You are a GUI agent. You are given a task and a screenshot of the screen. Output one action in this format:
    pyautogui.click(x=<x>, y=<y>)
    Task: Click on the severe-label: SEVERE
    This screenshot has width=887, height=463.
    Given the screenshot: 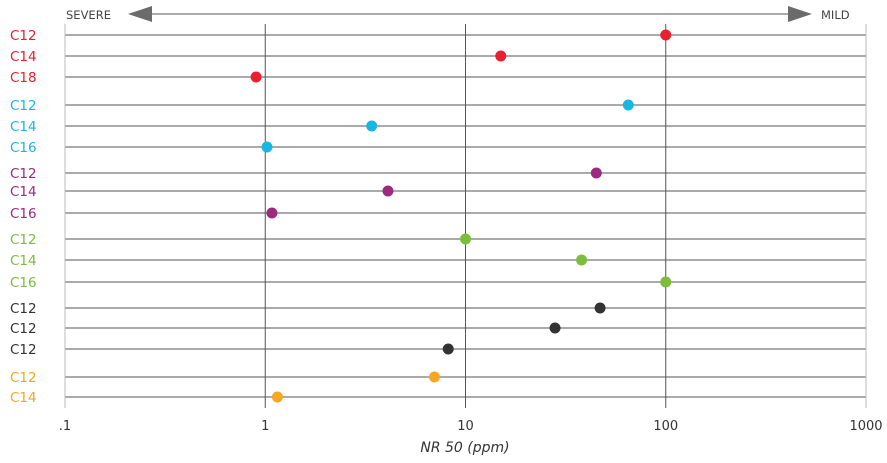 What is the action you would take?
    pyautogui.click(x=88, y=15)
    